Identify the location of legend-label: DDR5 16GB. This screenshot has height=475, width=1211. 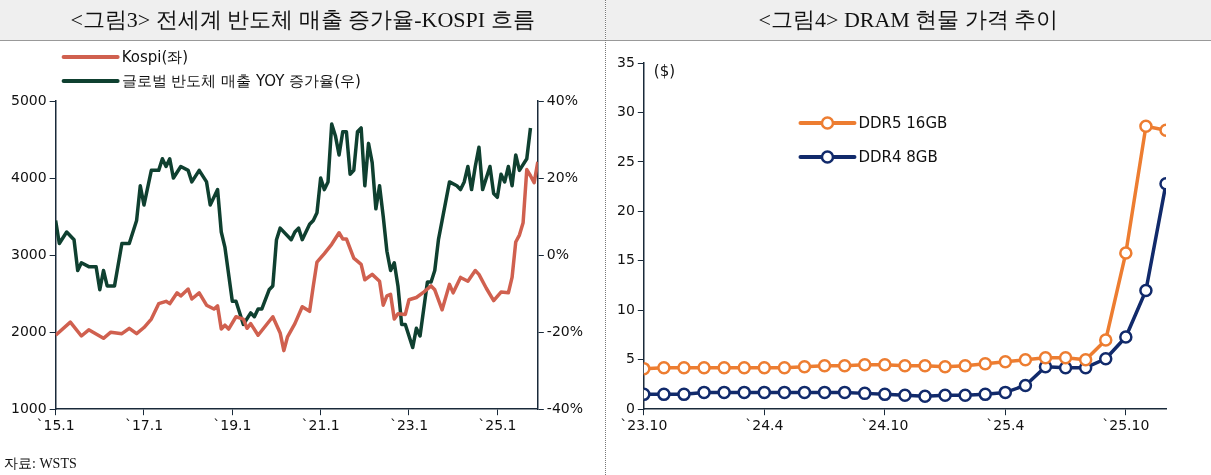
(903, 122).